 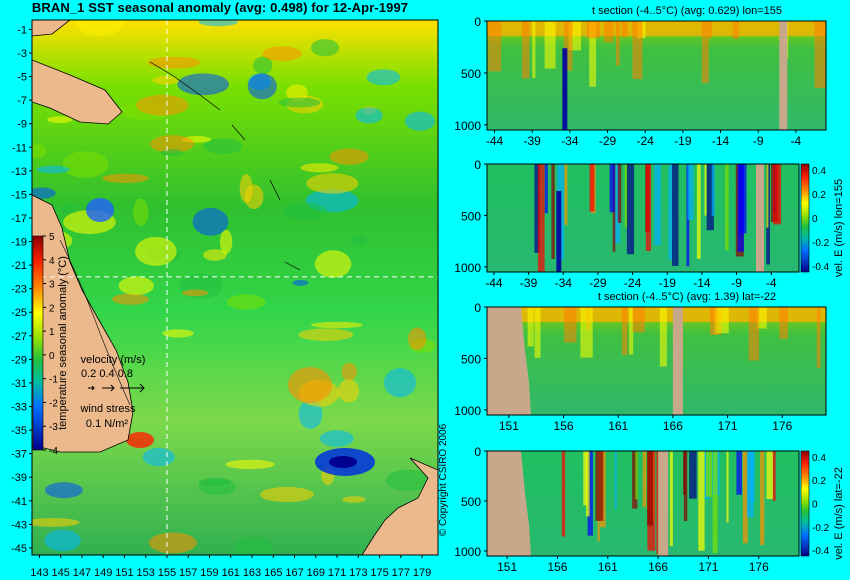 What do you see at coordinates (52, 237) in the screenshot?
I see `map-colorbar-tick-label: 5` at bounding box center [52, 237].